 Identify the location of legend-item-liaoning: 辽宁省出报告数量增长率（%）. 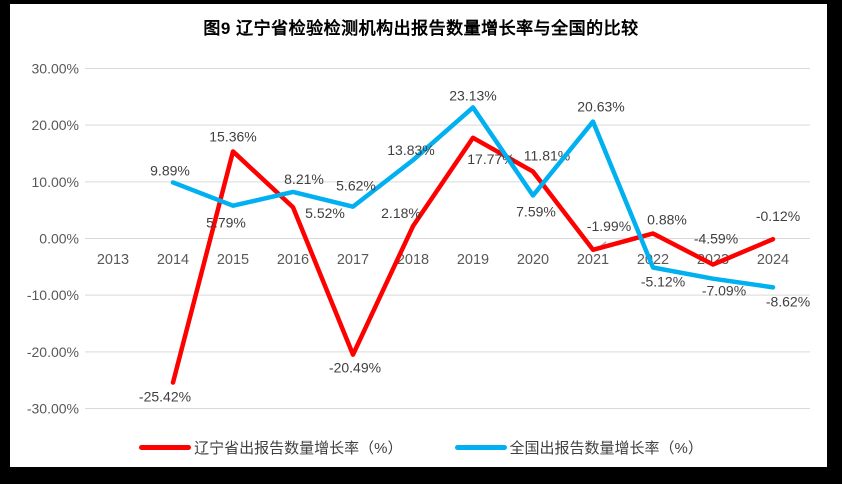
(271, 447).